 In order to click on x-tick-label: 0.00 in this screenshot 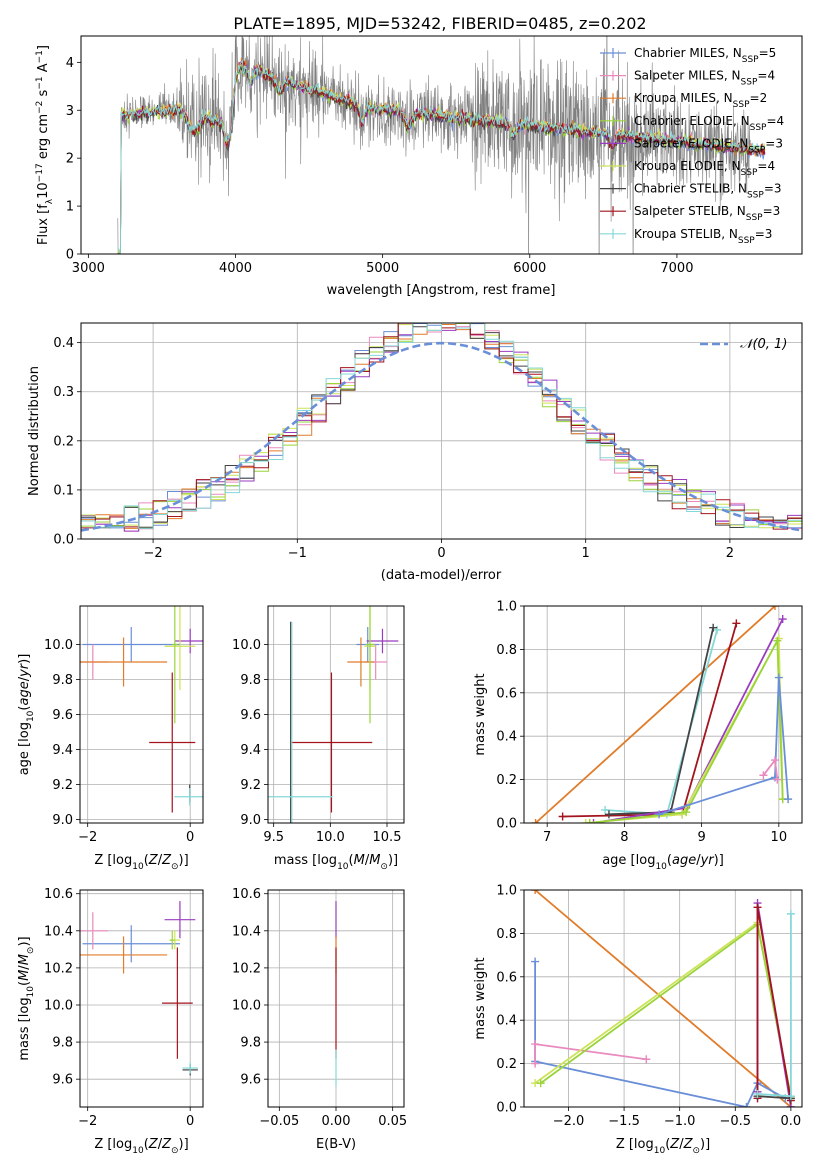, I will do `click(336, 1121)`.